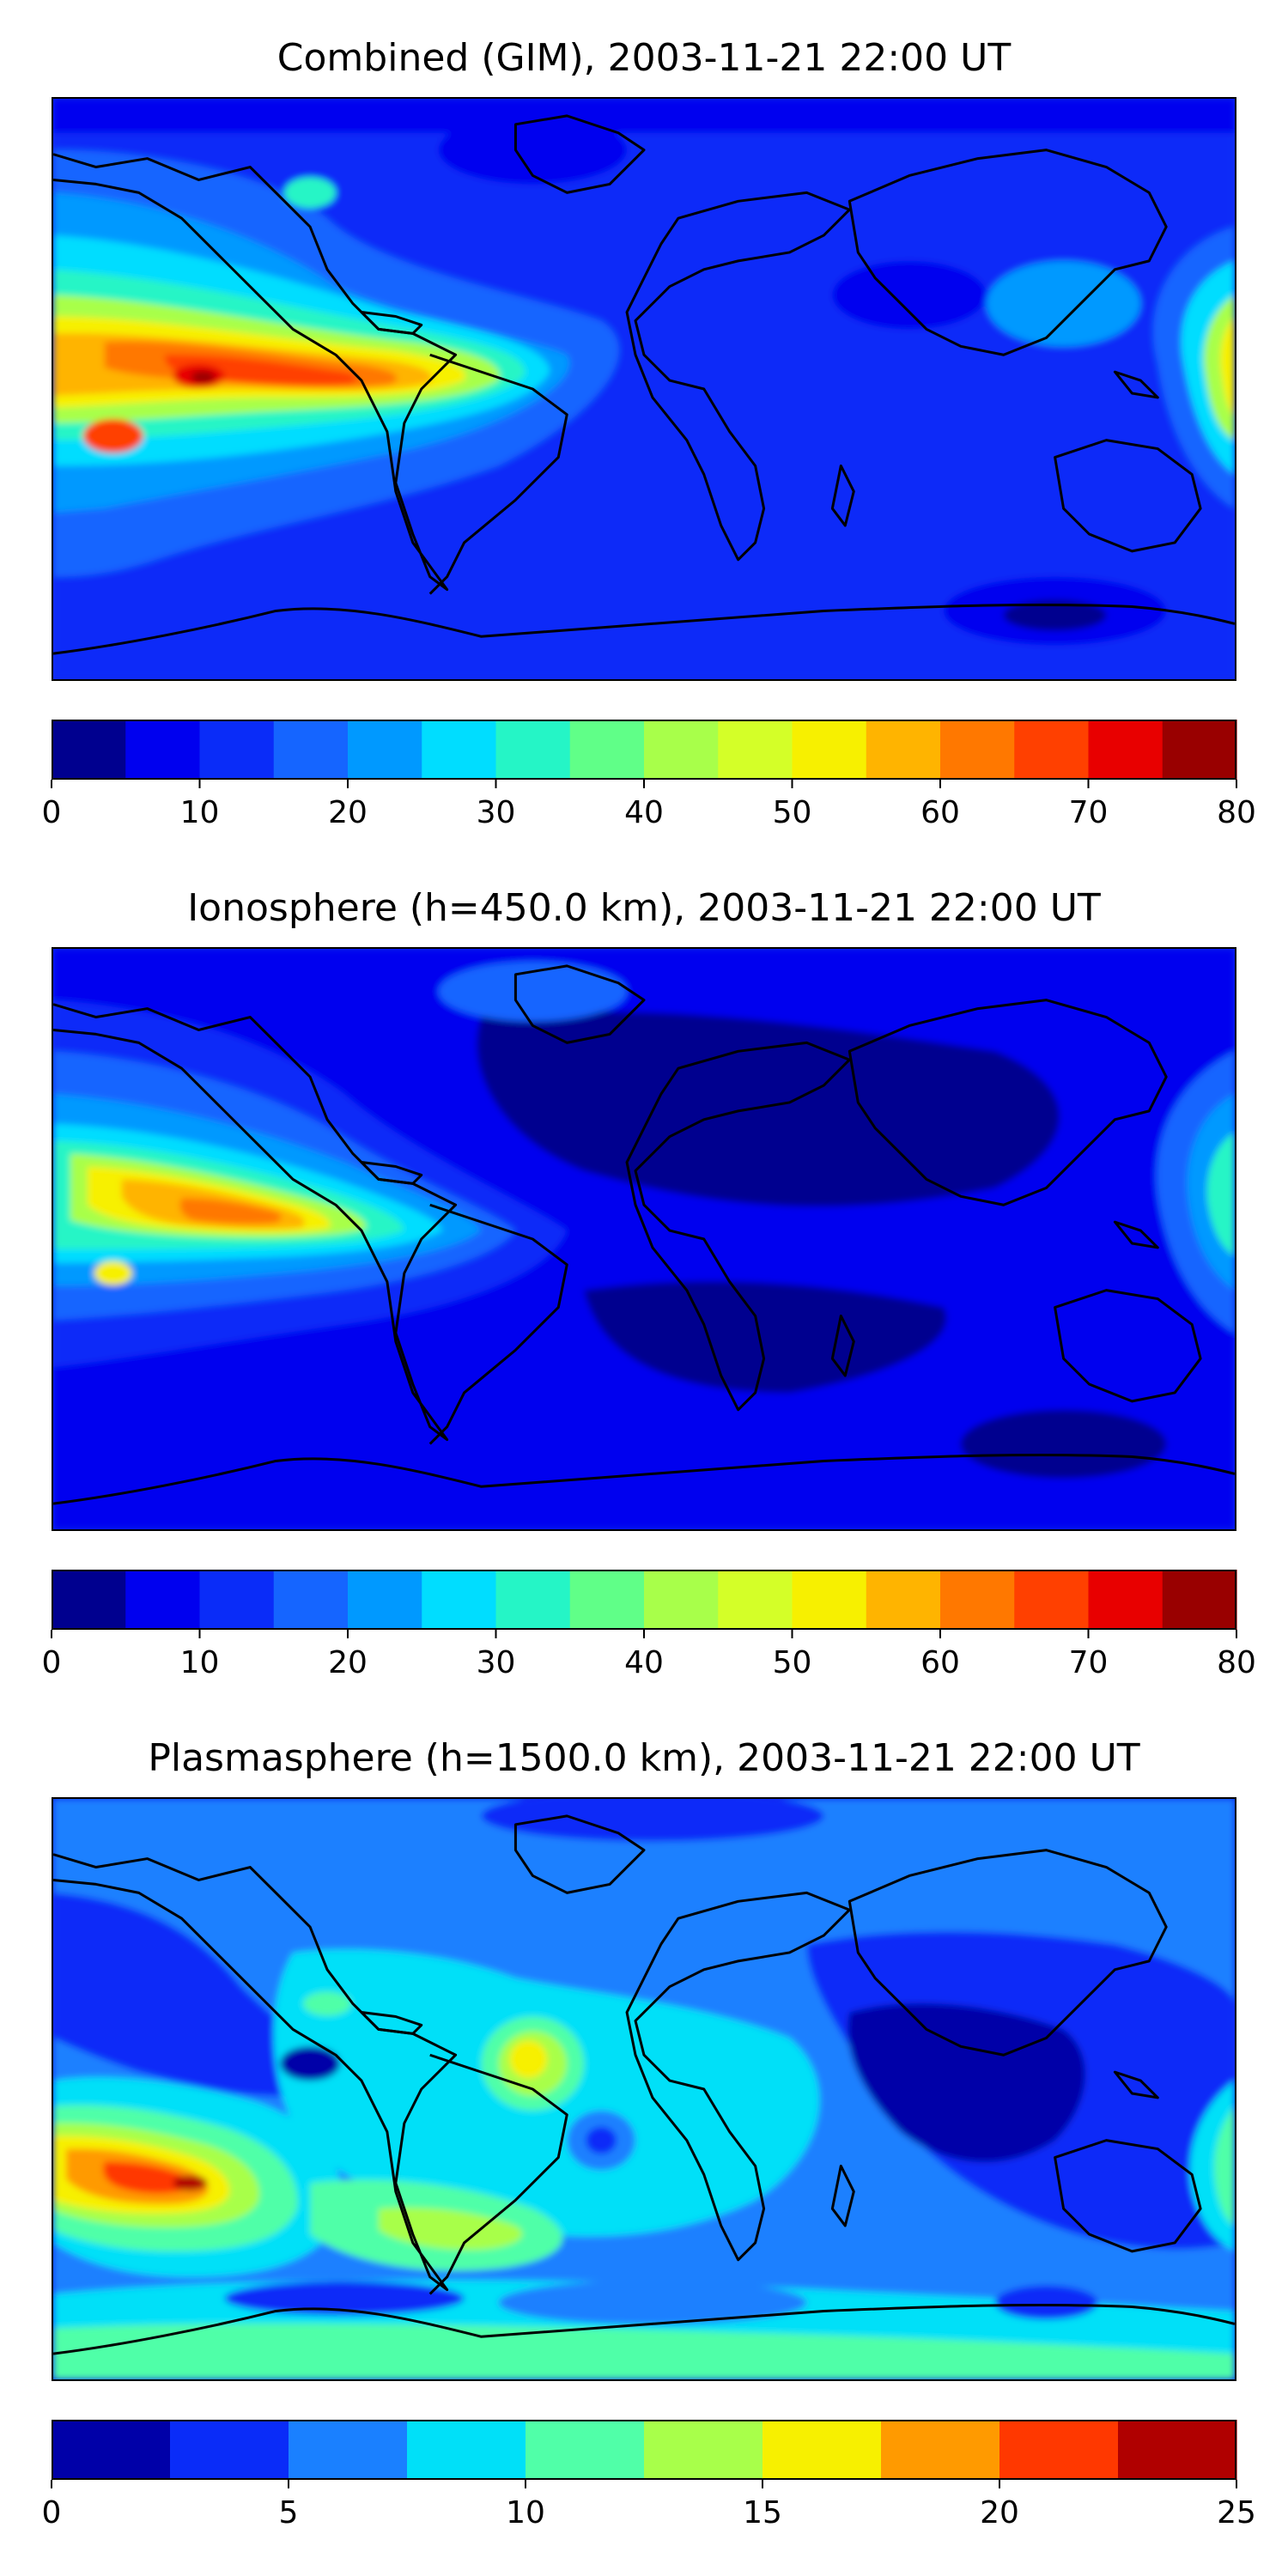  What do you see at coordinates (762, 2513) in the screenshot?
I see `colorbar-tick-label: 15` at bounding box center [762, 2513].